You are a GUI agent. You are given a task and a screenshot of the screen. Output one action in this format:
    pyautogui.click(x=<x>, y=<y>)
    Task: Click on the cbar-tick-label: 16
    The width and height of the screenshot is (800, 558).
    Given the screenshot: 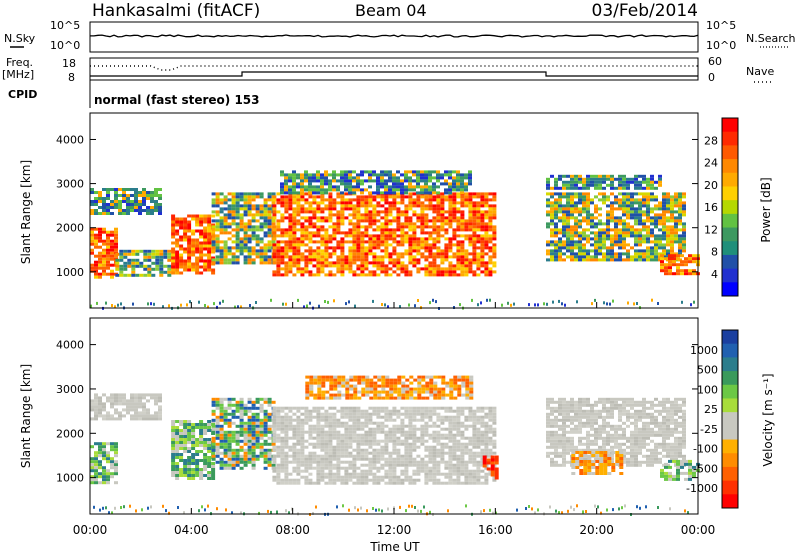 What is the action you would take?
    pyautogui.click(x=711, y=207)
    